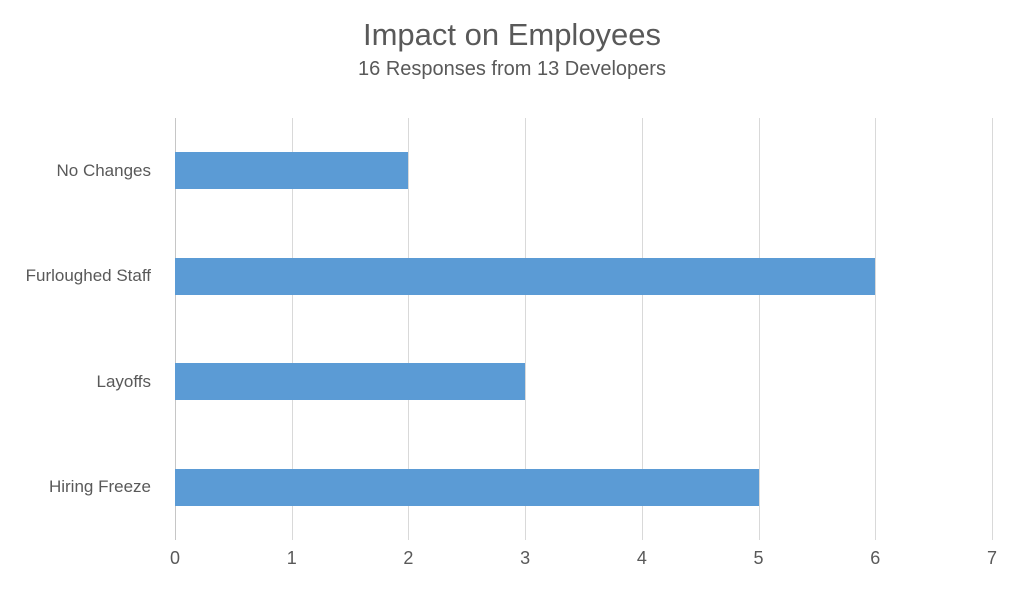 The width and height of the screenshot is (1024, 590). Describe the element at coordinates (525, 558) in the screenshot. I see `x-tick-label-3: 3` at that location.